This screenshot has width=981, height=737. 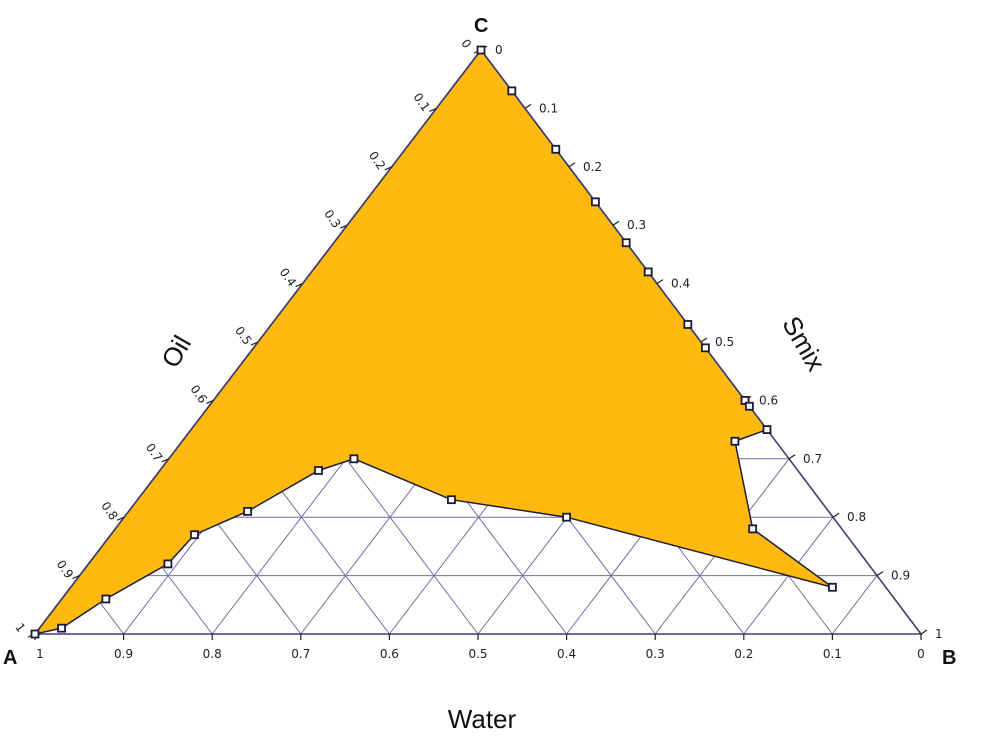 What do you see at coordinates (856, 517) in the screenshot?
I see `smix-tick-label-8: 0.8` at bounding box center [856, 517].